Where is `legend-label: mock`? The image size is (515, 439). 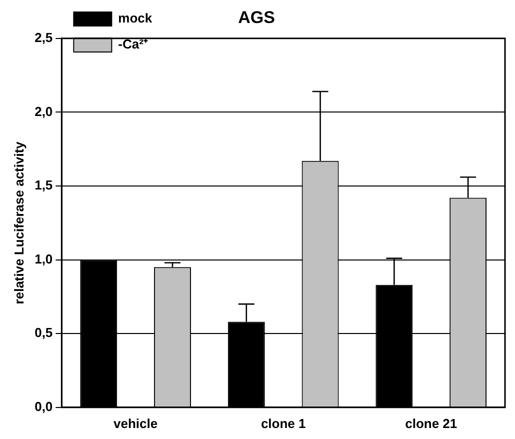 legend-label: mock is located at coordinates (135, 18).